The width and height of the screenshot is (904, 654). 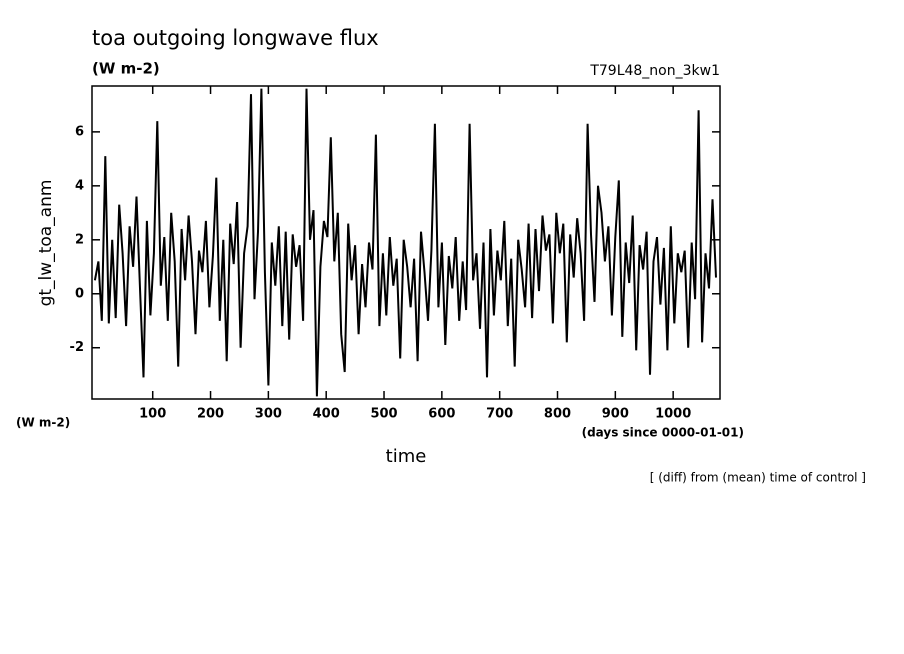 I want to click on x-unit: (days since 0000-01-01), so click(x=663, y=433).